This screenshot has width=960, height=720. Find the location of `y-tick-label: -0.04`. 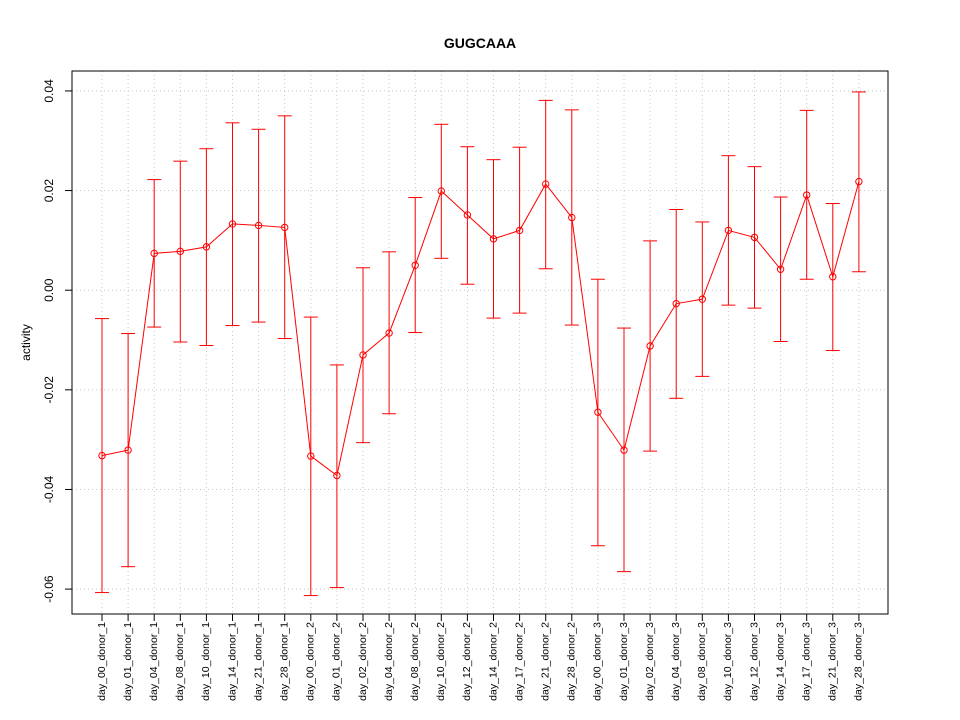

y-tick-label: -0.04 is located at coordinates (49, 489).